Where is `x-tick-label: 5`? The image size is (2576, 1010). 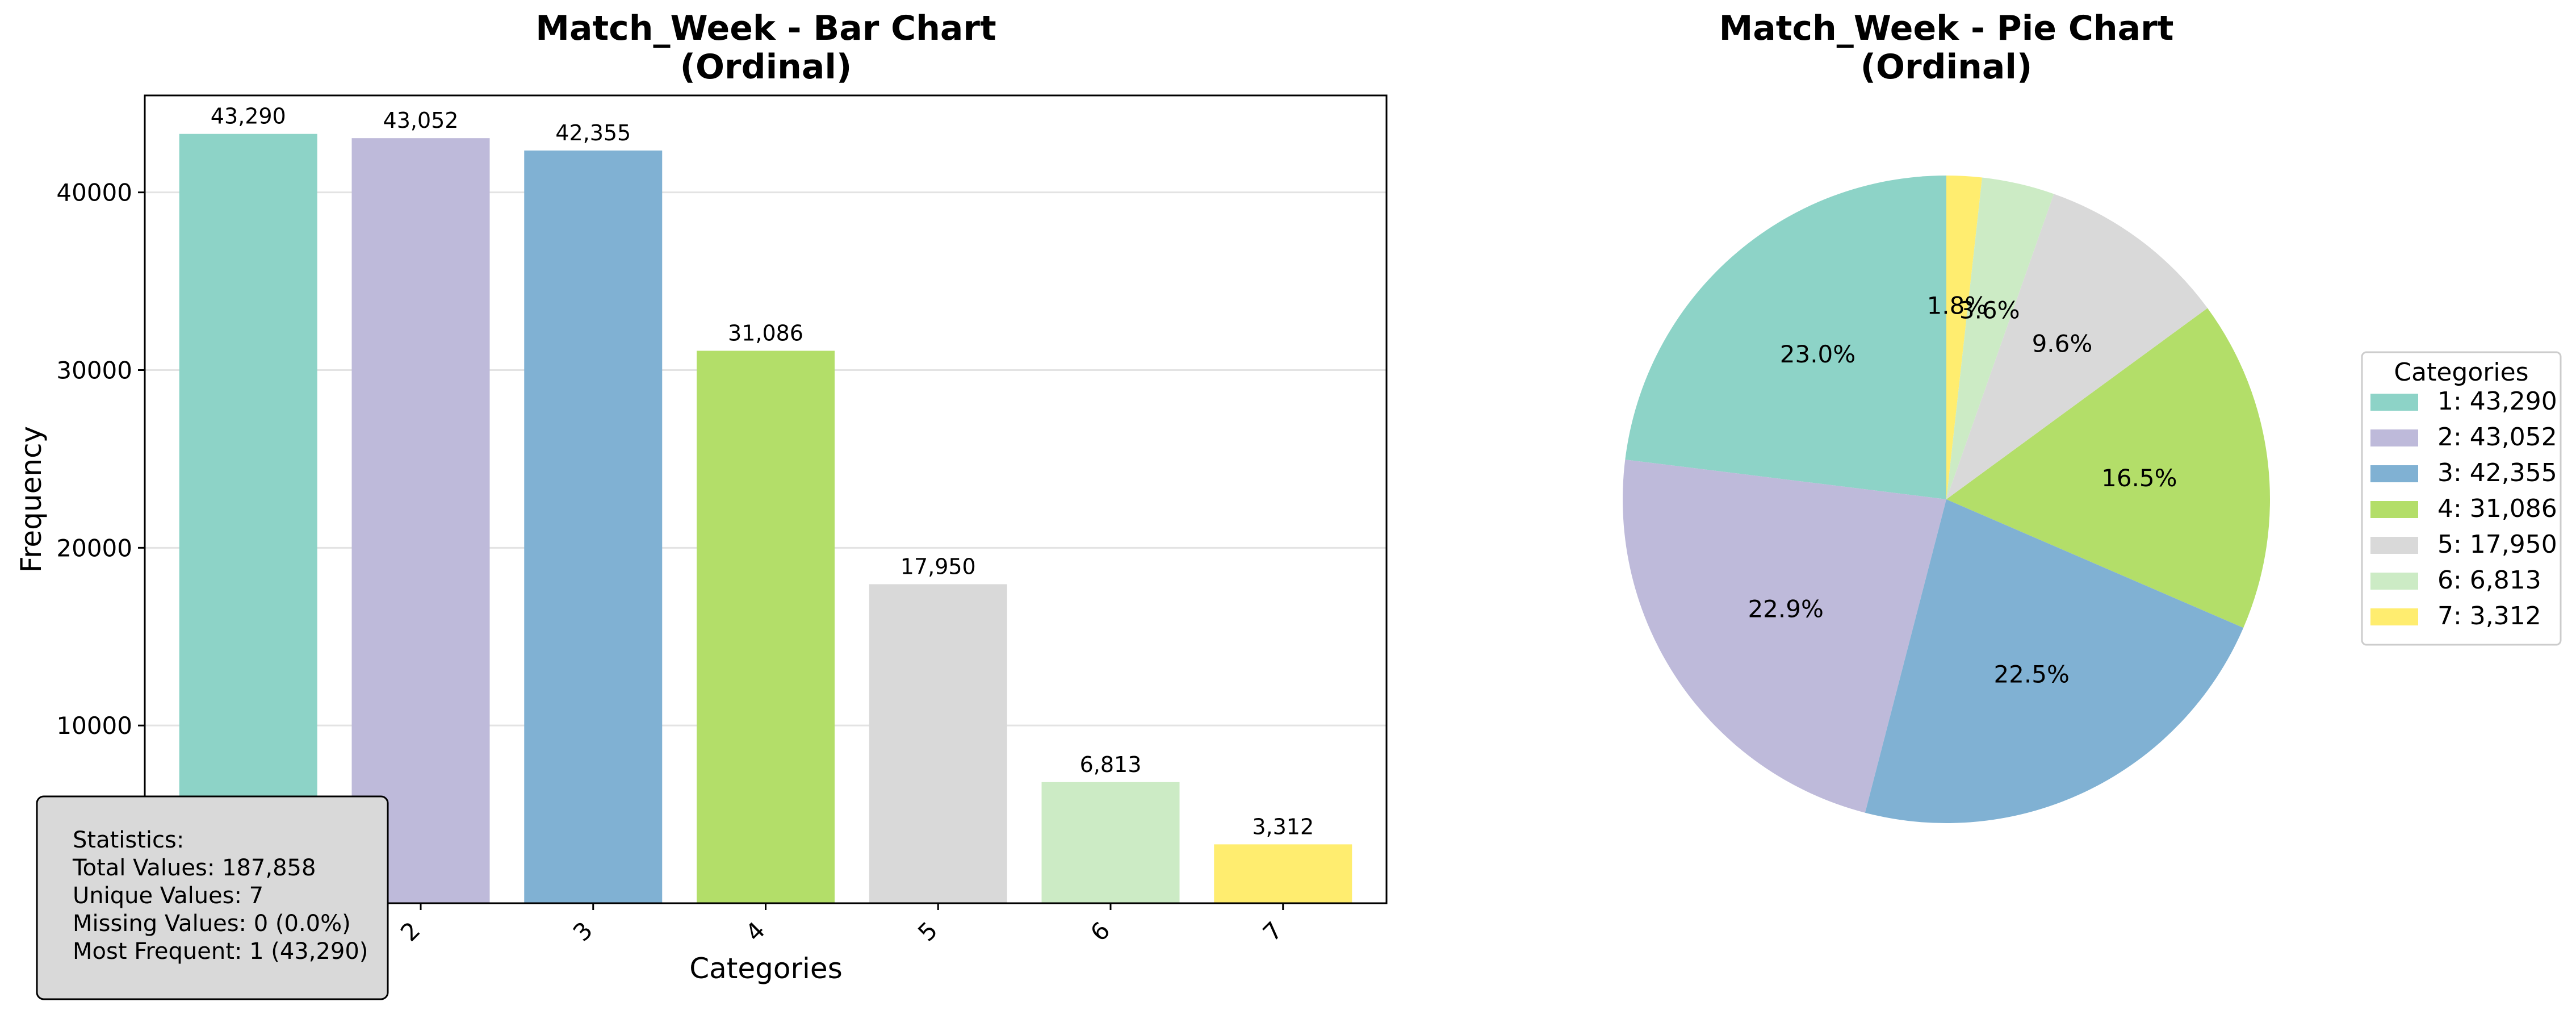
x-tick-label: 5 is located at coordinates (927, 931).